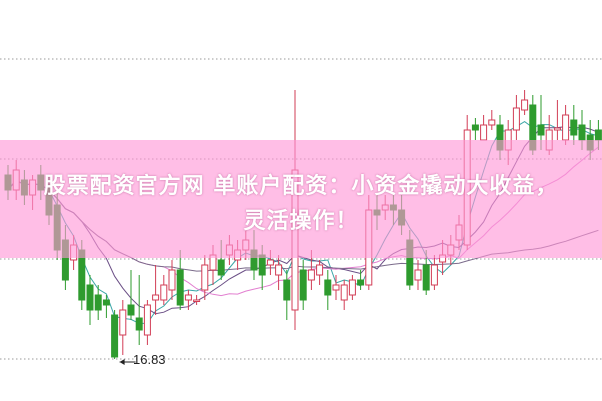 Image resolution: width=602 pixels, height=401 pixels. What do you see at coordinates (122, 362) in the screenshot?
I see `low-arrow-head` at bounding box center [122, 362].